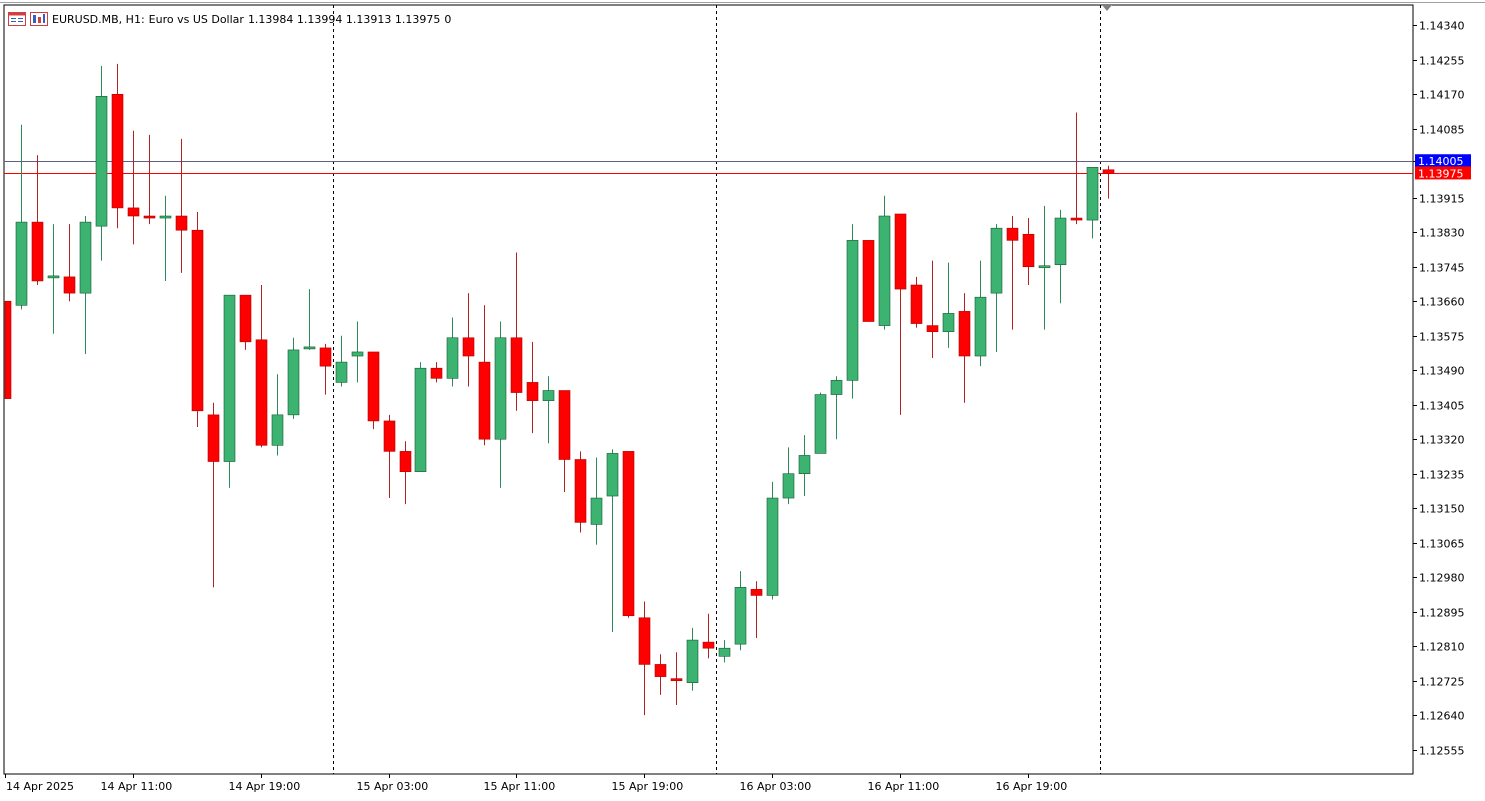 This screenshot has width=1485, height=801. I want to click on price-tick-label: 1.14340, so click(1442, 26).